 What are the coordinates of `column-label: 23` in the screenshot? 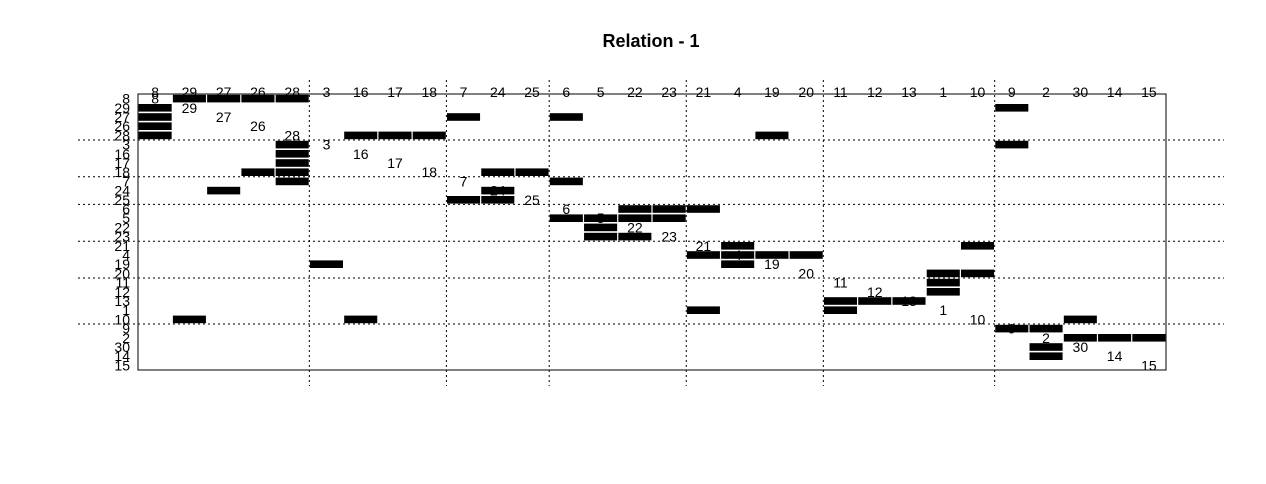 It's located at (669, 92).